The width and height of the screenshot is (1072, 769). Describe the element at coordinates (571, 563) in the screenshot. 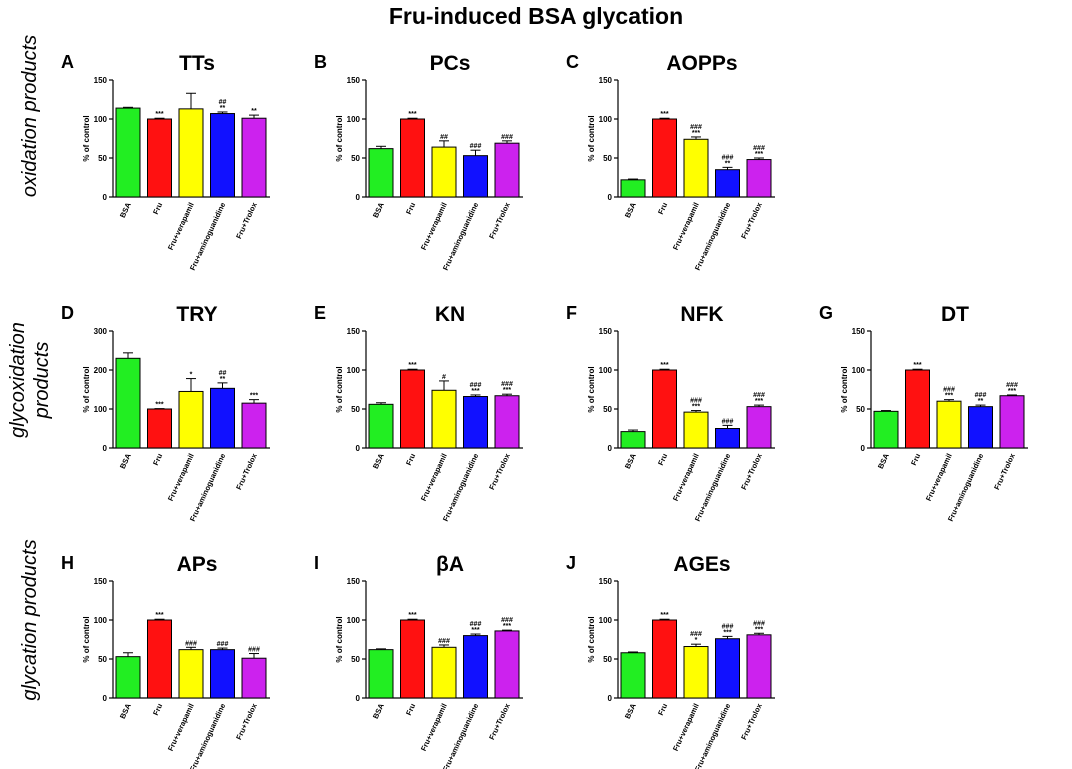

I see `panel-letter: J` at that location.